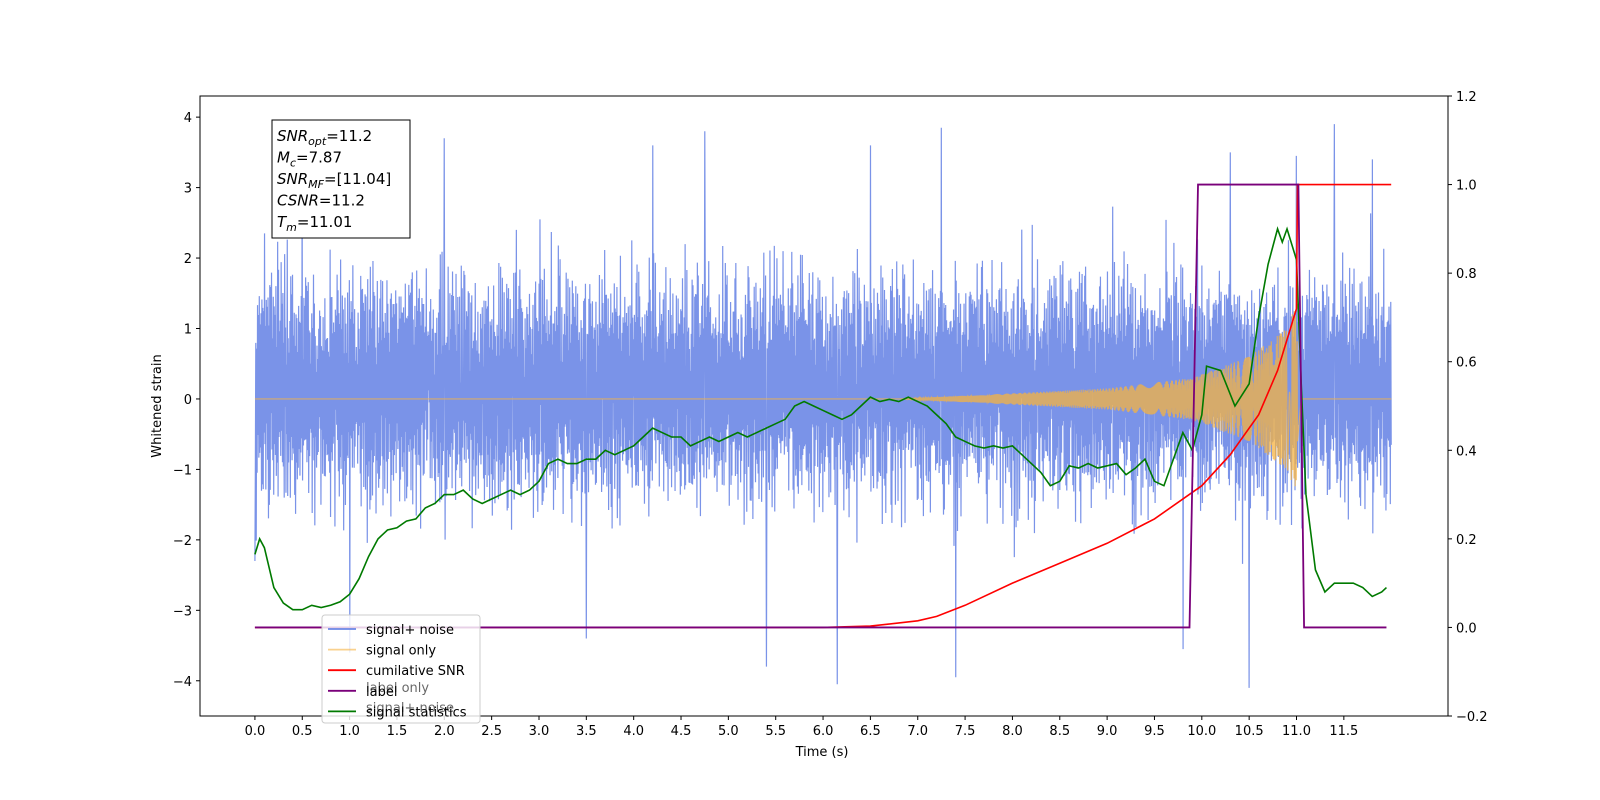 The width and height of the screenshot is (1600, 800). Describe the element at coordinates (182, 541) in the screenshot. I see `y-tick-label: −2` at that location.